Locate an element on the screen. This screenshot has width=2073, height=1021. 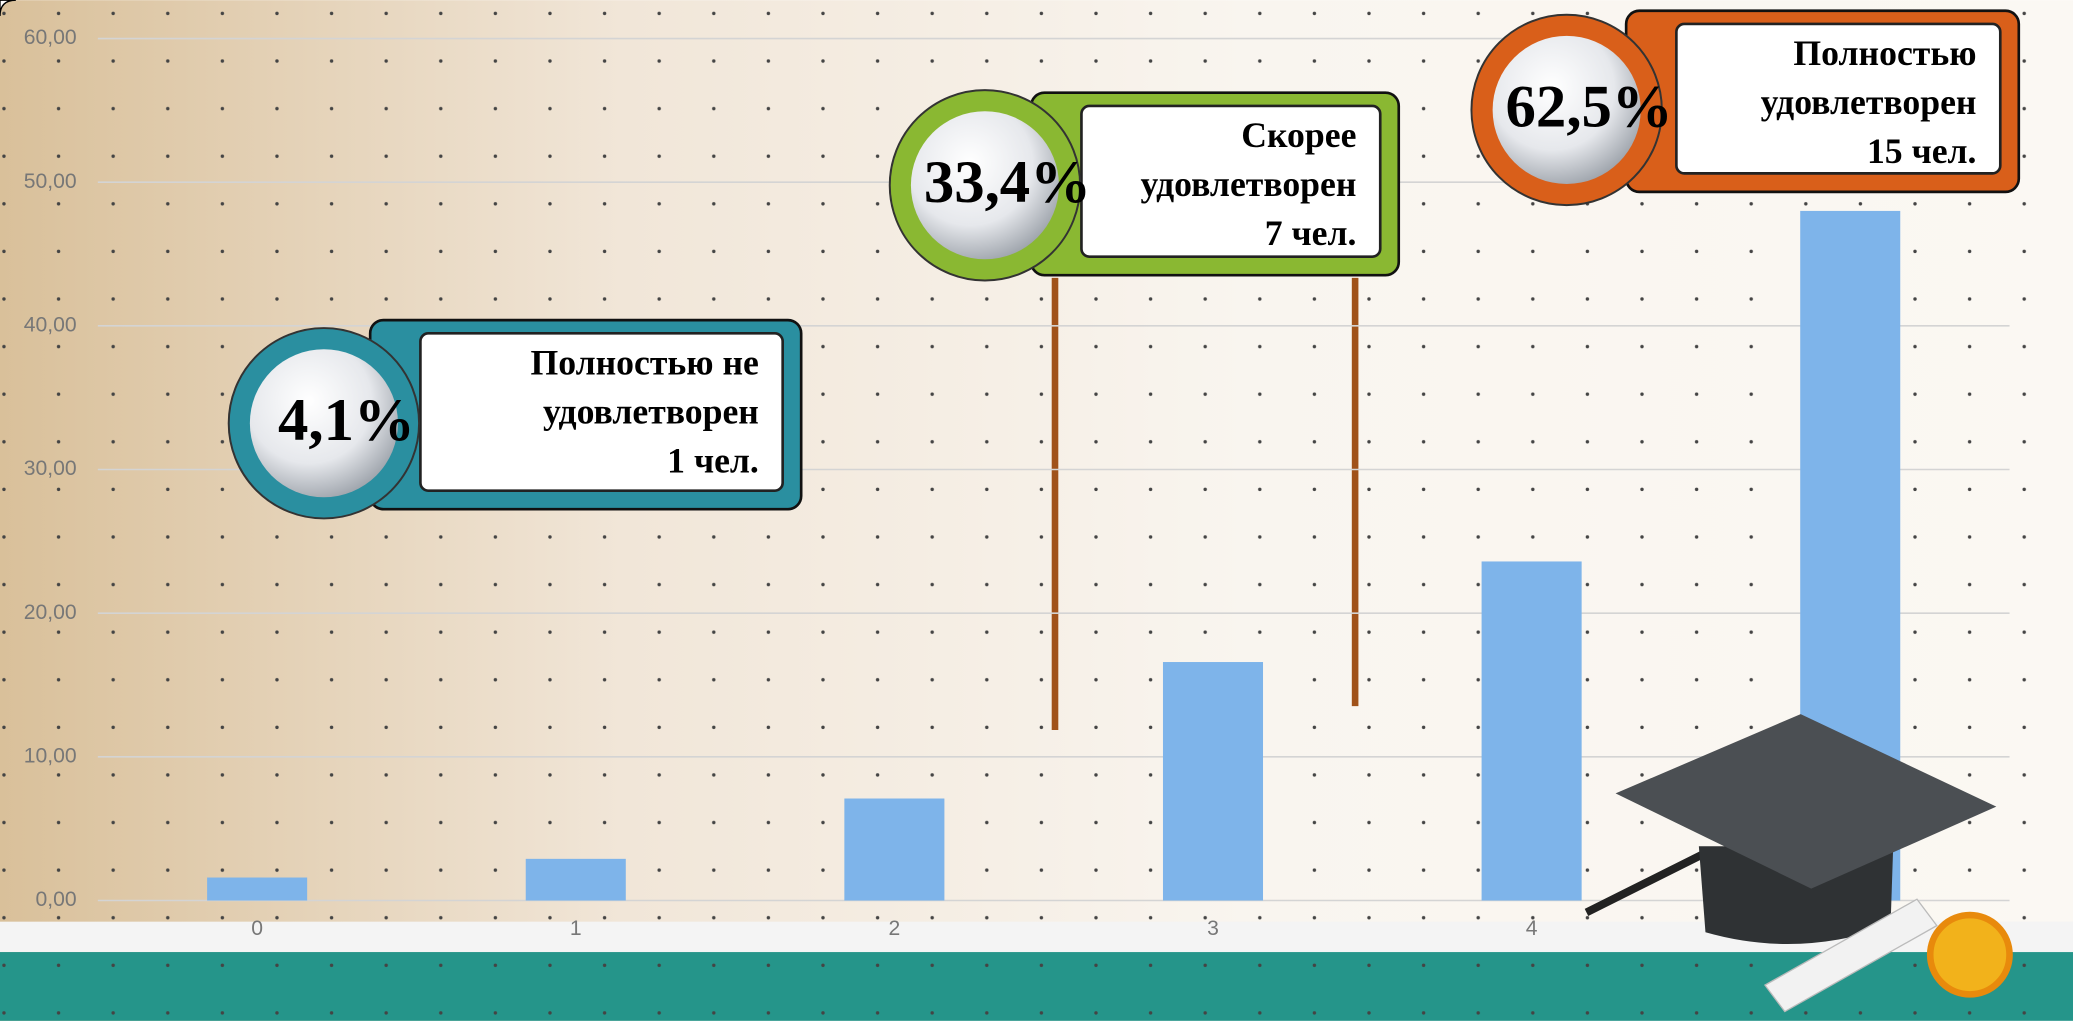
x-tick-label: 3 is located at coordinates (1213, 928).